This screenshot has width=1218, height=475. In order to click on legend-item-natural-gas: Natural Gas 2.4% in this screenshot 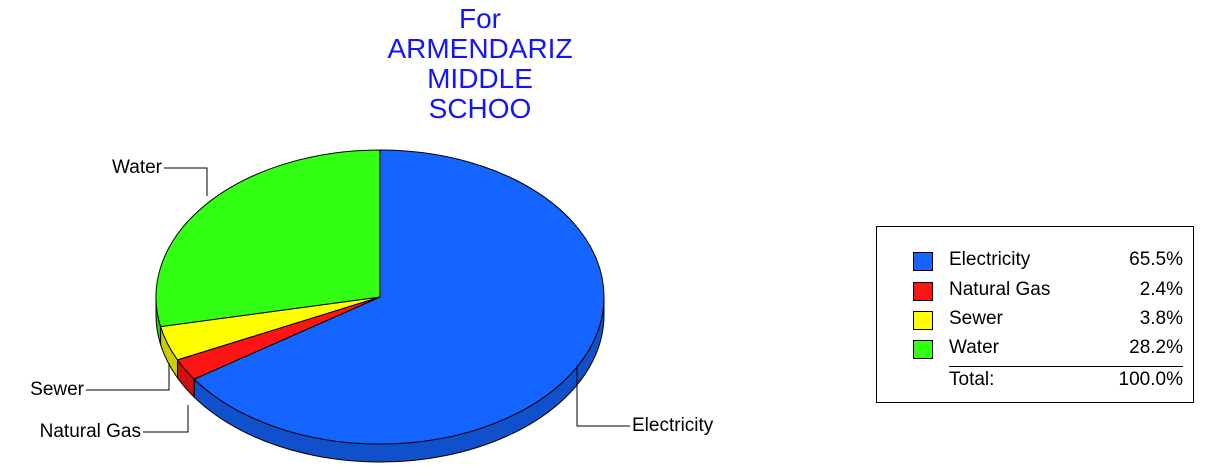, I will do `click(1048, 291)`.